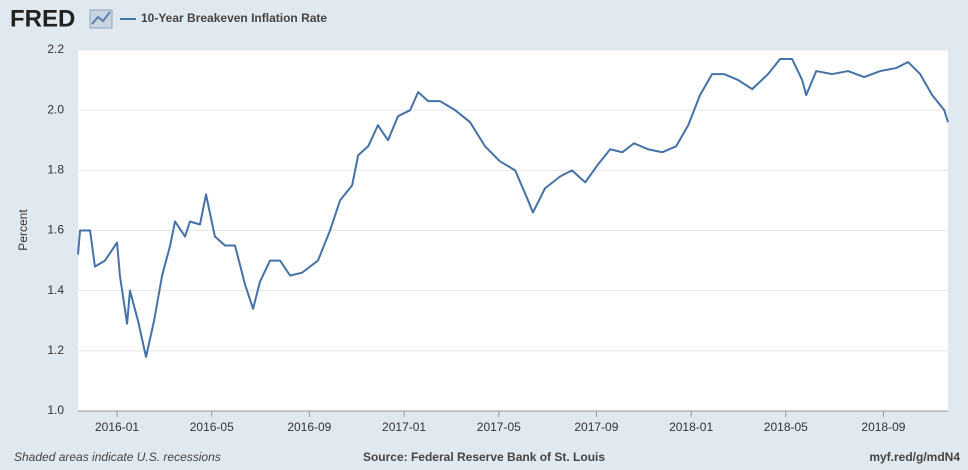 This screenshot has height=470, width=968. I want to click on x-tick-label: 2018-05, so click(786, 427).